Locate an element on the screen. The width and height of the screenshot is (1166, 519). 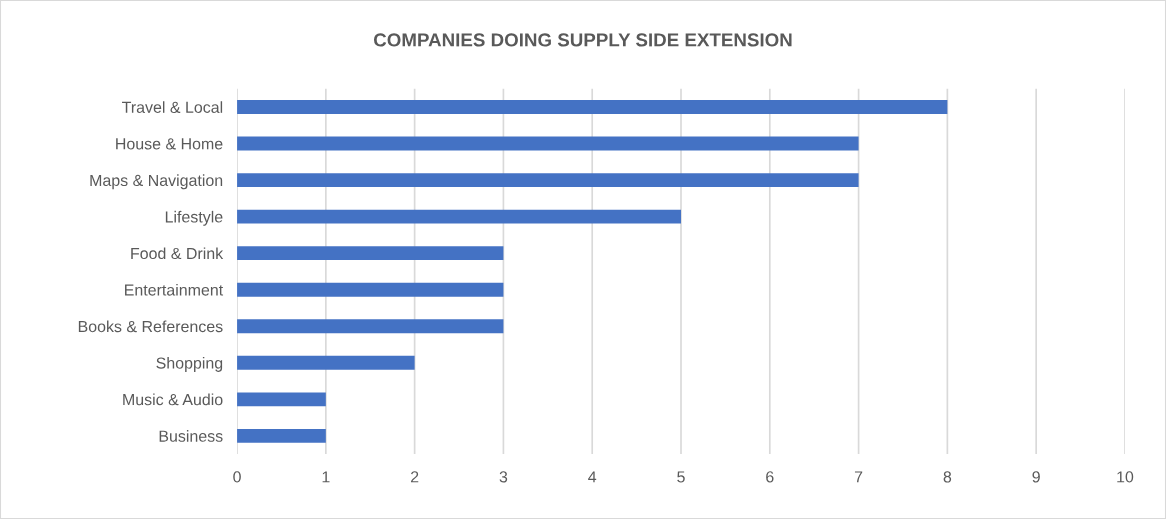
y-tick-label: Entertainment is located at coordinates (174, 289).